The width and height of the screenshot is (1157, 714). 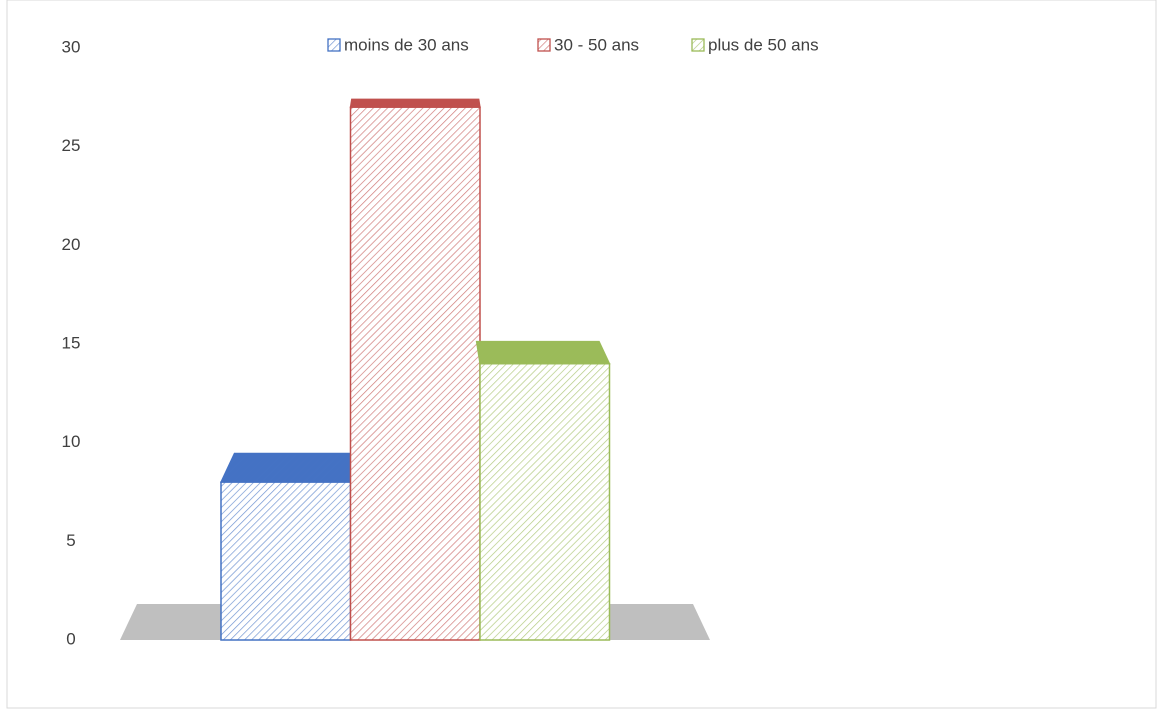 I want to click on legend-label: moins de 30 ans, so click(x=406, y=44).